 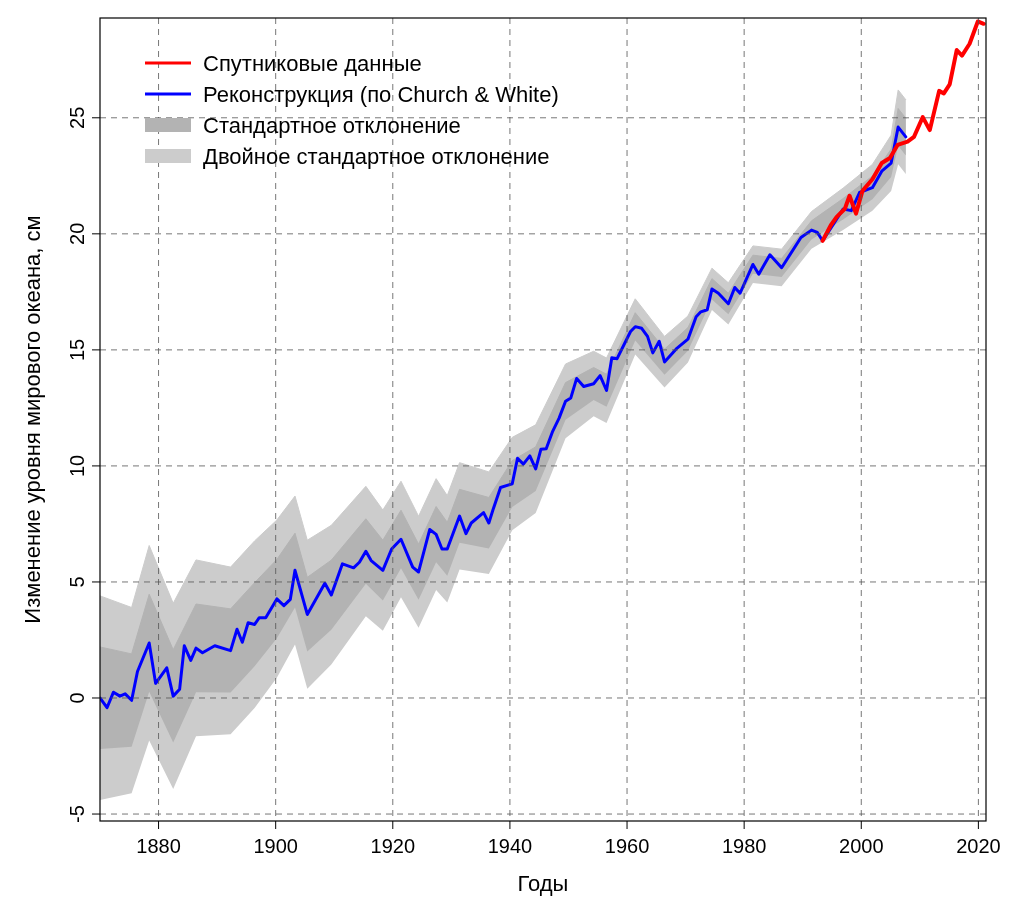 I want to click on line-series, so click(x=903, y=131).